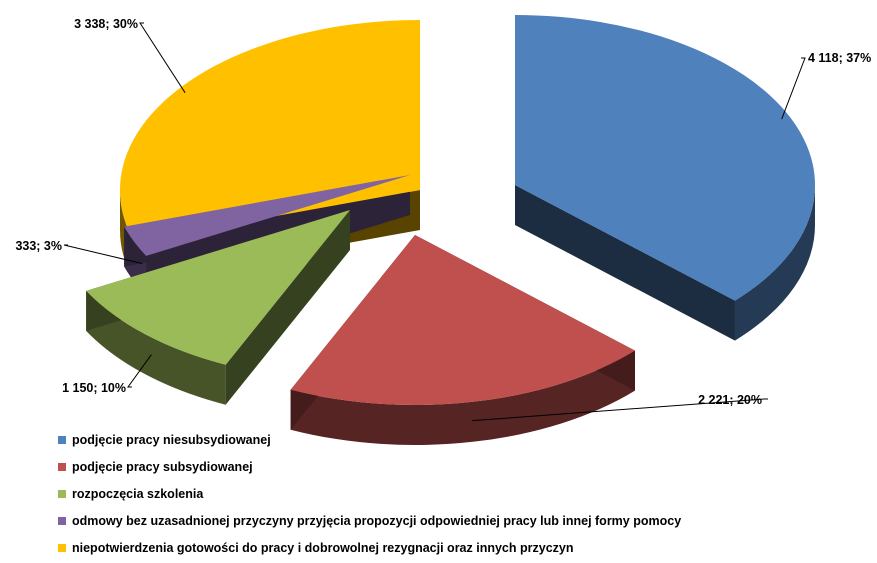 Image resolution: width=877 pixels, height=563 pixels. What do you see at coordinates (156, 347) in the screenshot?
I see `slice-side-rozpoczecia-szkolenia` at bounding box center [156, 347].